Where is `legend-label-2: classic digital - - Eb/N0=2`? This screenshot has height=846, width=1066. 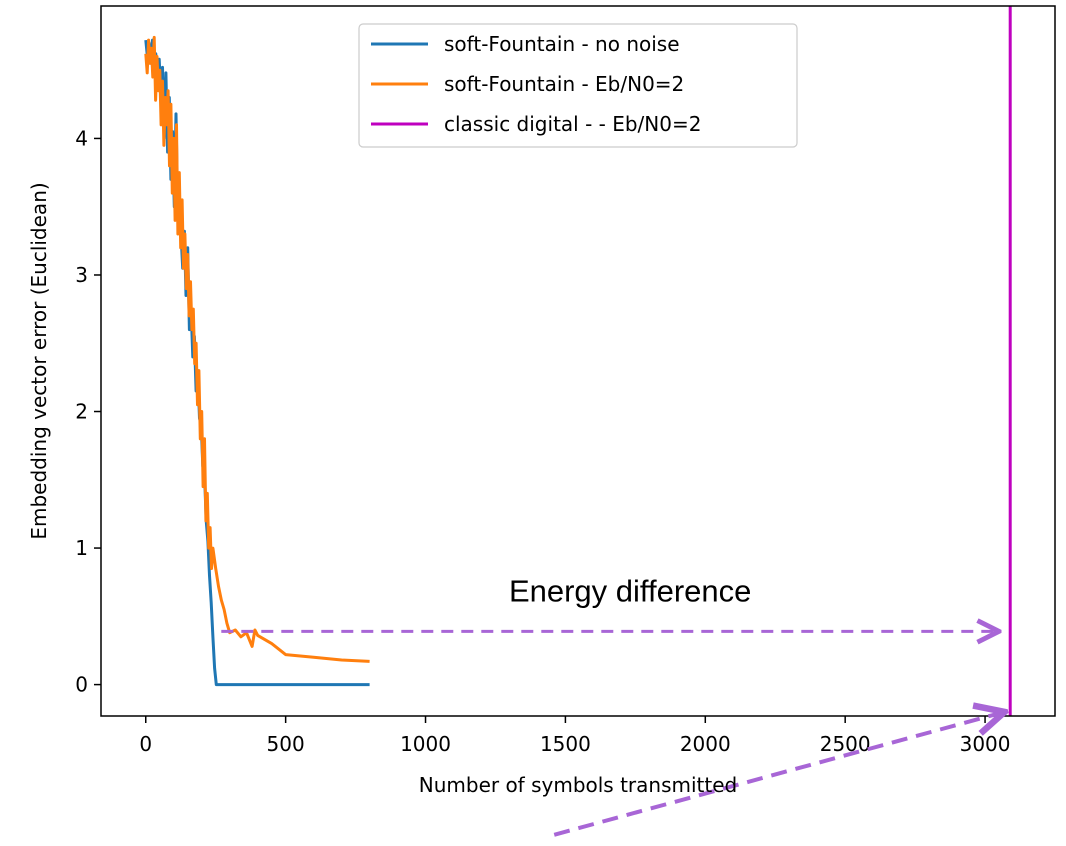
legend-label-2: classic digital - - Eb/N0=2 is located at coordinates (572, 124).